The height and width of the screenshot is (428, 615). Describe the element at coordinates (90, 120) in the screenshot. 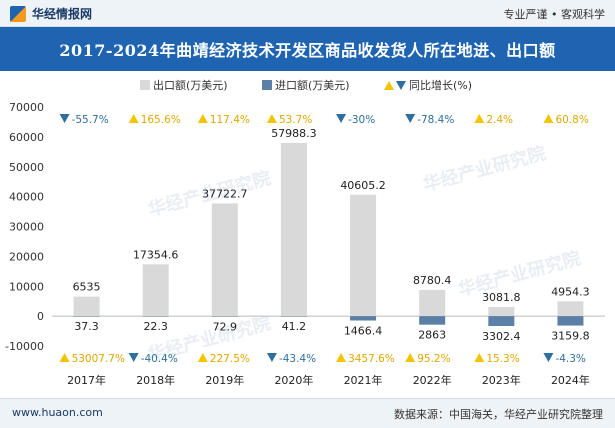

I see `export-growth-label: -55.7%` at that location.